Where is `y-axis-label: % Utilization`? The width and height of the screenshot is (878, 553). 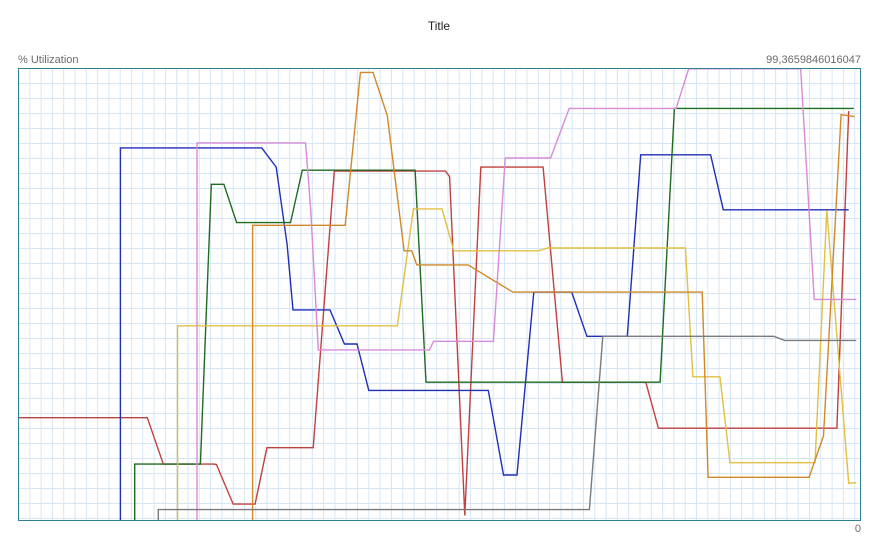 y-axis-label: % Utilization is located at coordinates (48, 60).